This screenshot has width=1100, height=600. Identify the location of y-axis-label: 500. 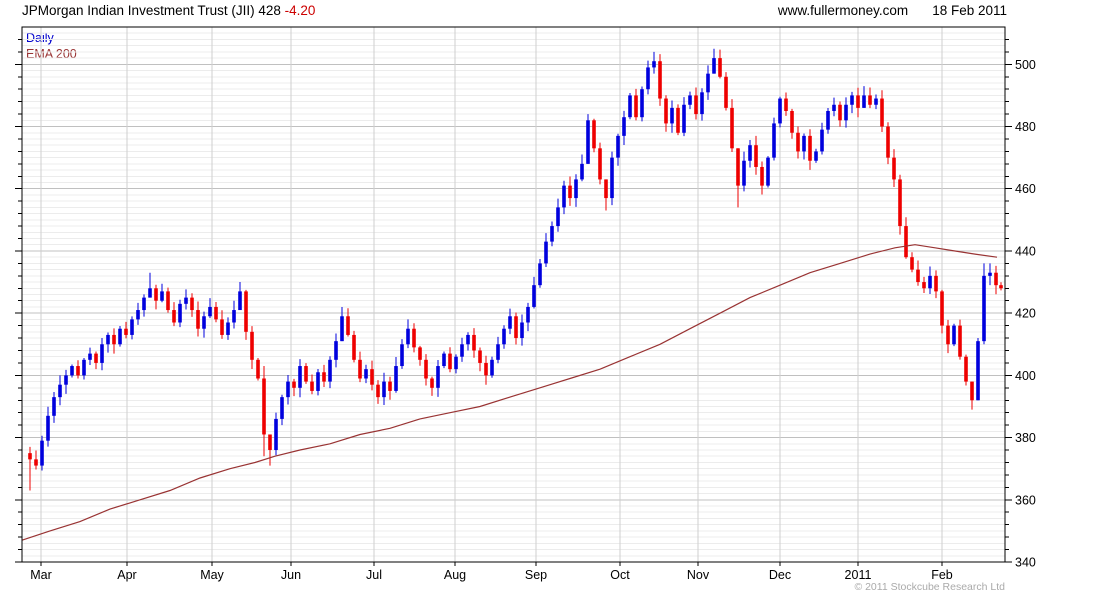
(1025, 65).